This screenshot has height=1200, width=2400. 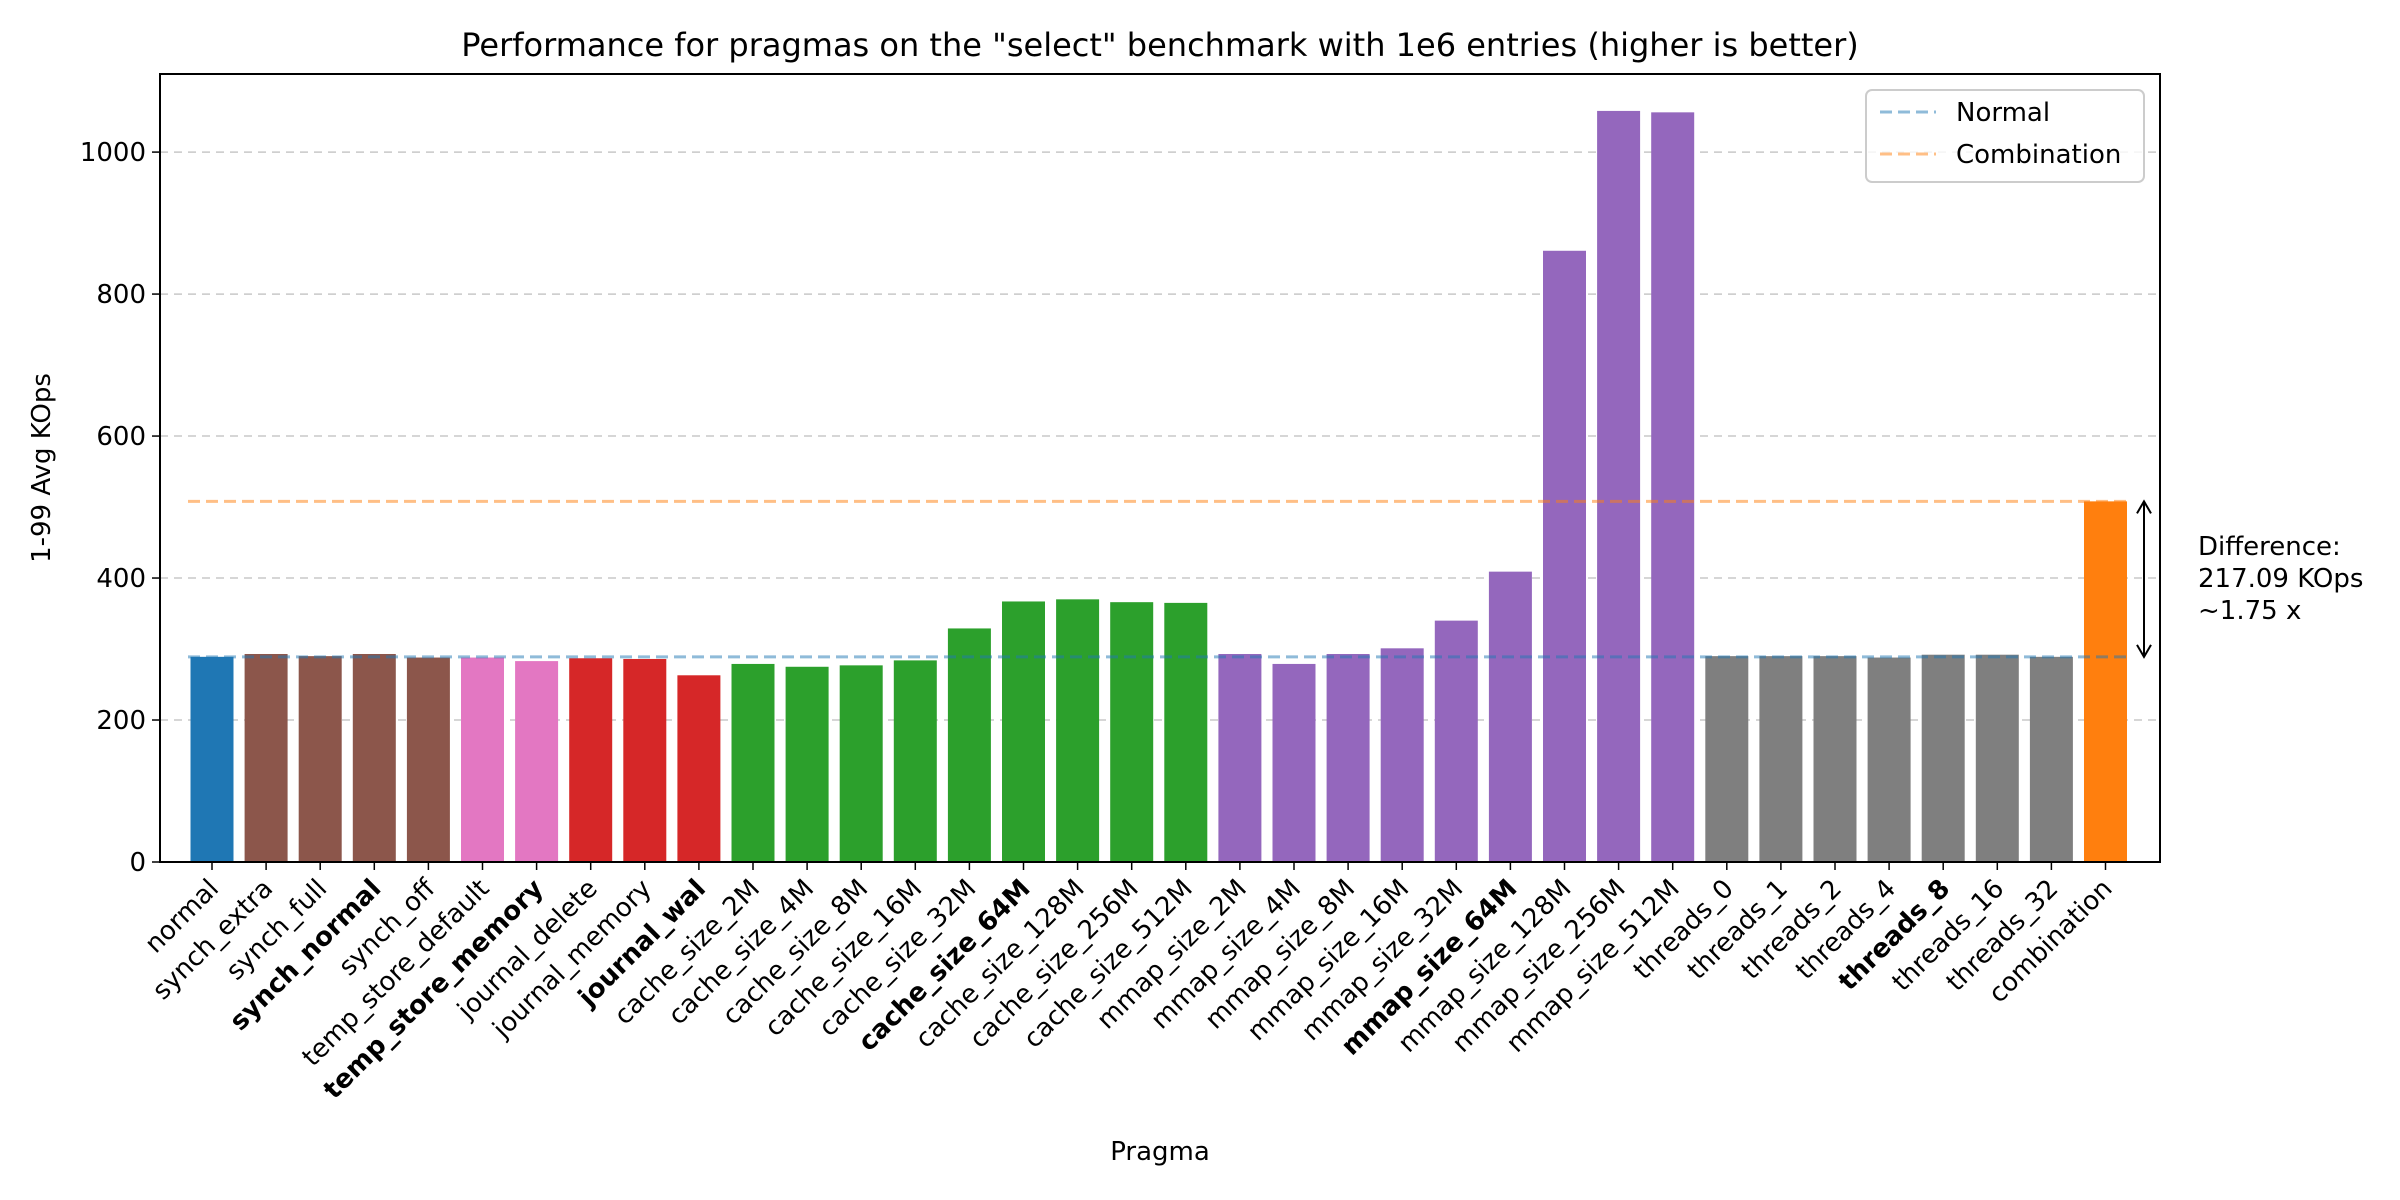 I want to click on bar-normal, so click(x=212, y=759).